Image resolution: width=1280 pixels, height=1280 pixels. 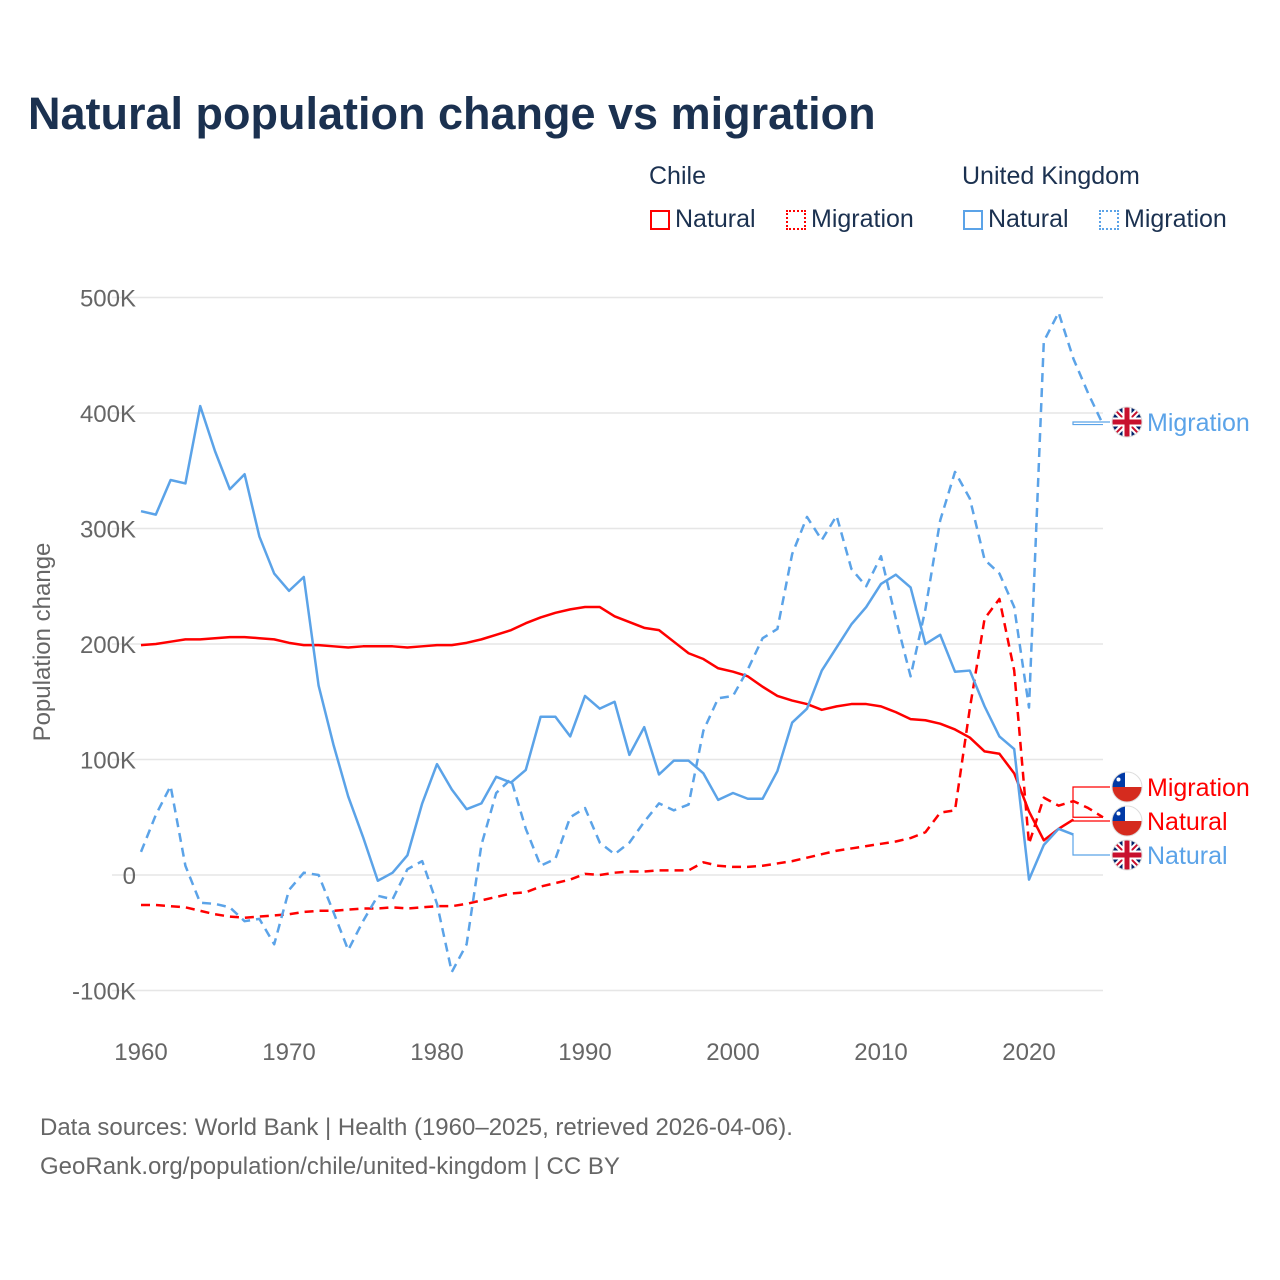 What do you see at coordinates (288, 1052) in the screenshot?
I see `x-tick-label: 1970` at bounding box center [288, 1052].